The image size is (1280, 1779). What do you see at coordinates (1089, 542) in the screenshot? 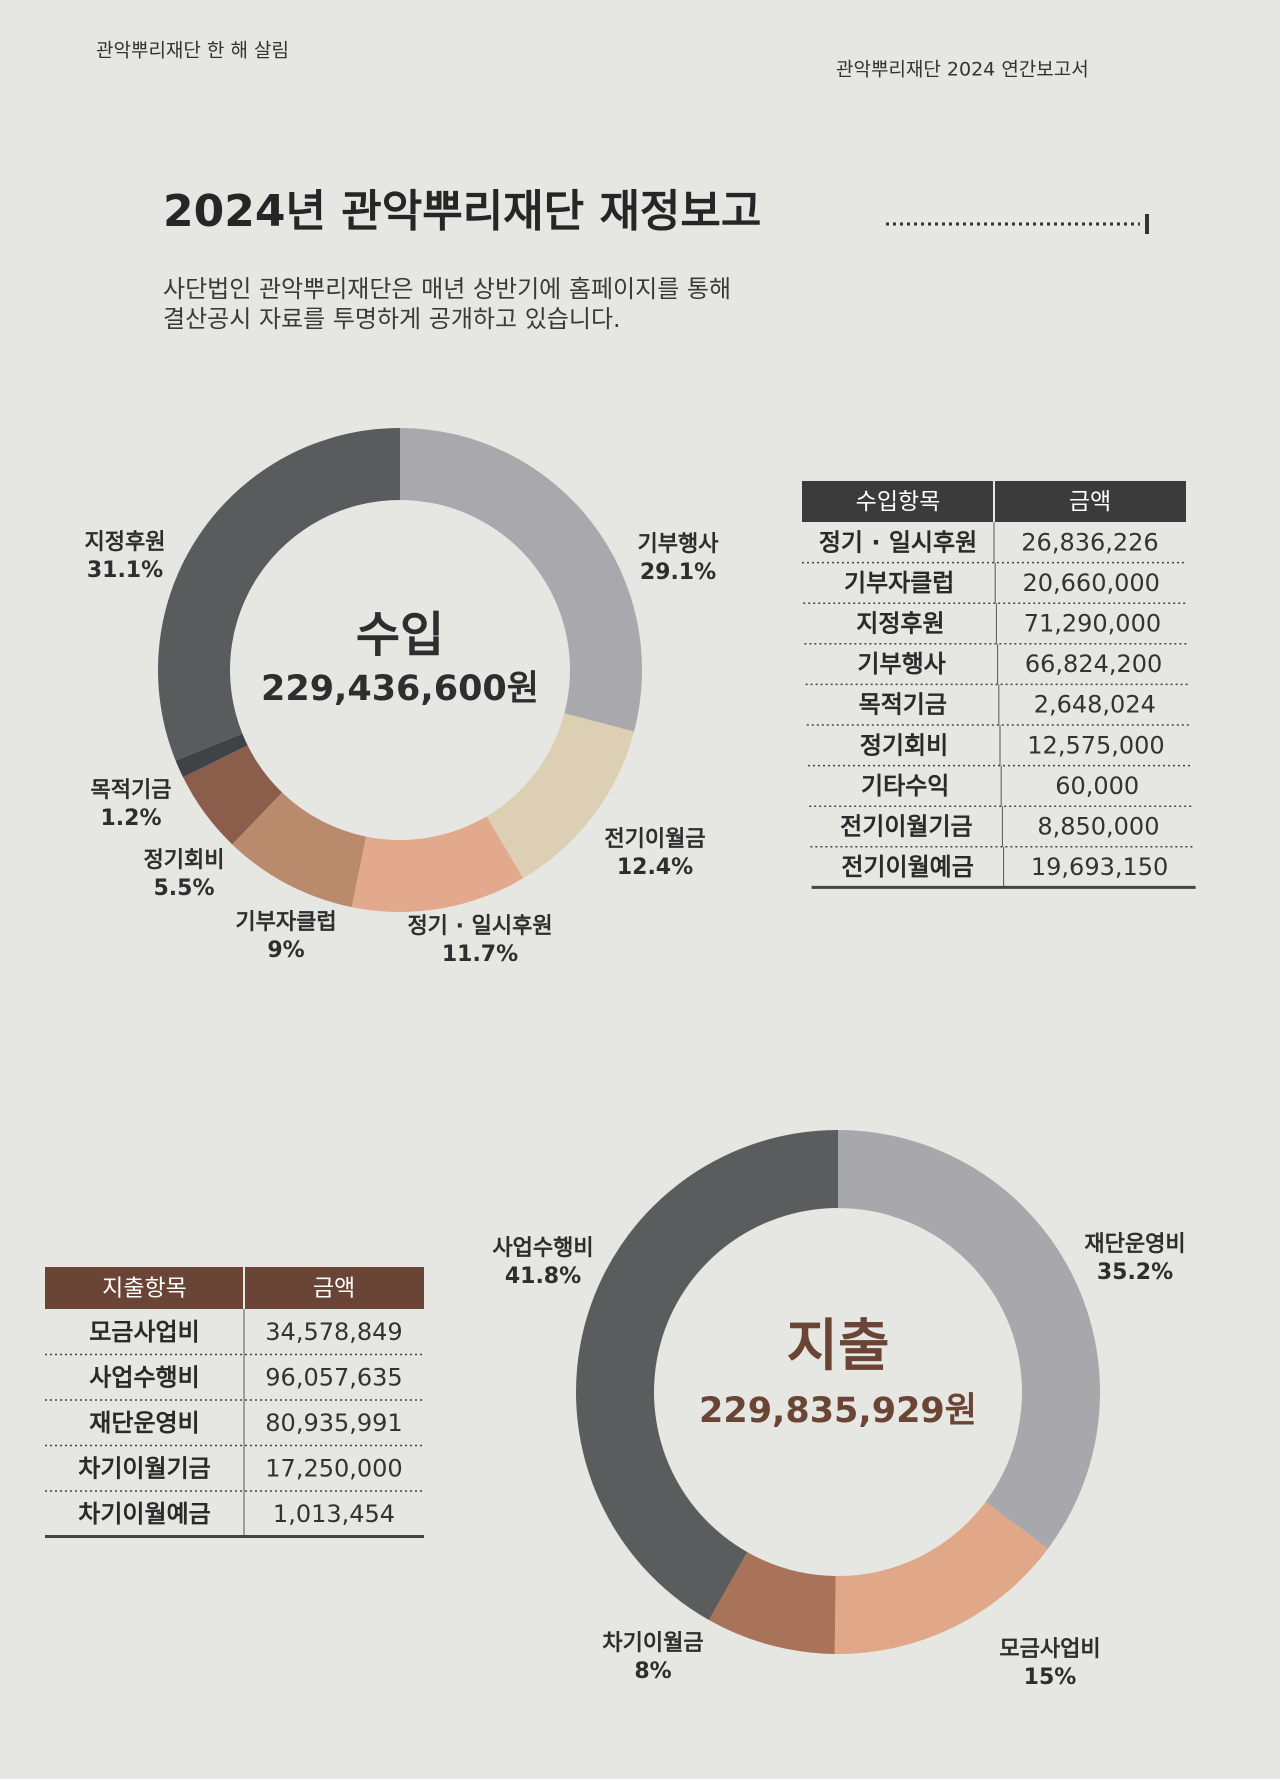
I see `table-cell: 26,836,226` at bounding box center [1089, 542].